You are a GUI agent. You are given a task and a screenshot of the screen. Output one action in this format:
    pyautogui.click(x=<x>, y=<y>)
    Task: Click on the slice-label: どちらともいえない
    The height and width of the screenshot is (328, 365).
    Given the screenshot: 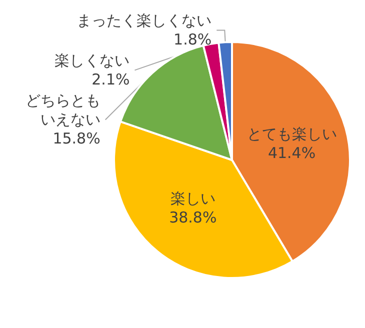 What is the action you would take?
    pyautogui.click(x=62, y=110)
    